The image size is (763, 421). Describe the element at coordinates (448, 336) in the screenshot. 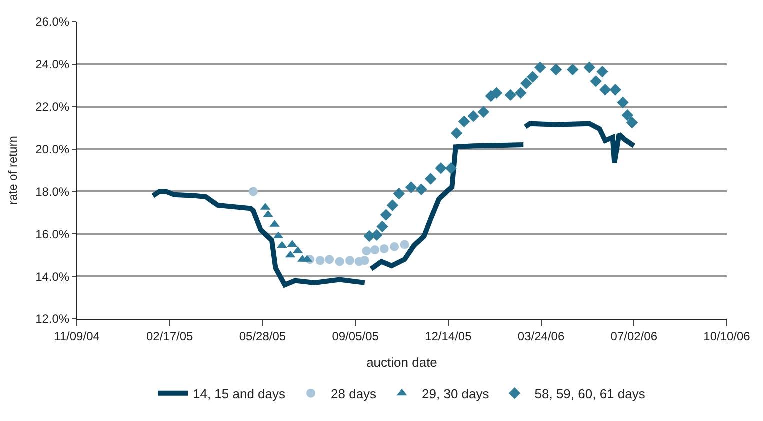

I see `x-tick-label: 12/14/05` at that location.